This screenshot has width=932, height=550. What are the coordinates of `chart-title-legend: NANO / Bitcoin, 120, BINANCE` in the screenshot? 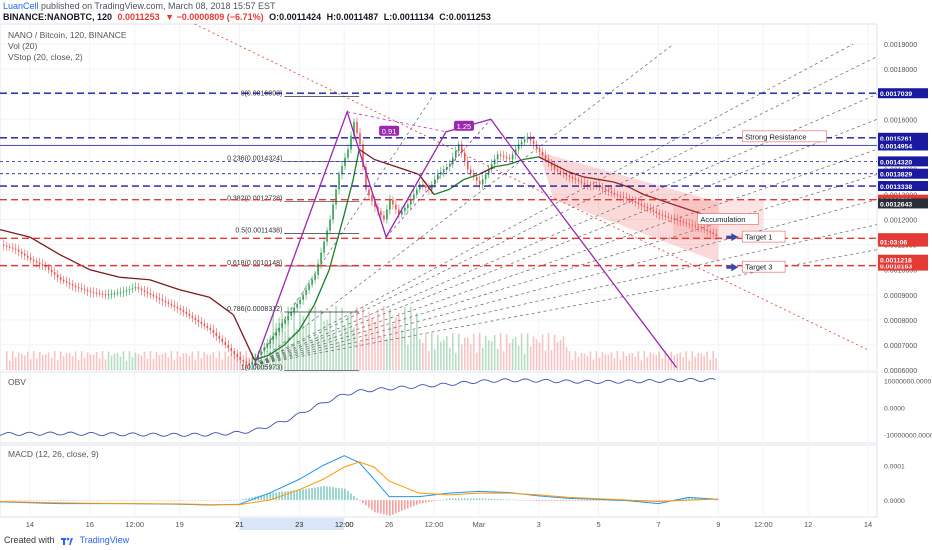 It's located at (67, 35).